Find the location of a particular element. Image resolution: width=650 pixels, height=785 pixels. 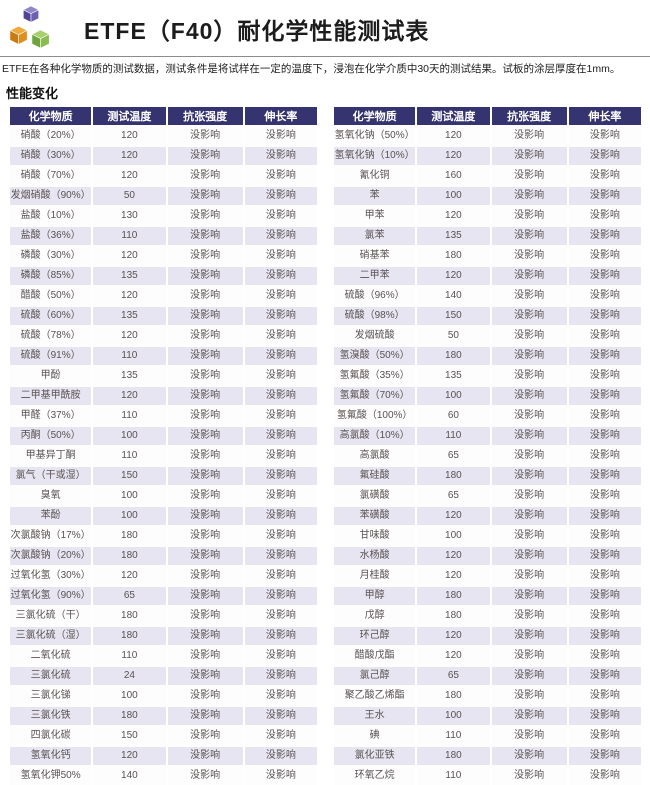

table-row: 硝酸（30%） 120 没影响 没影响 is located at coordinates (163, 156).